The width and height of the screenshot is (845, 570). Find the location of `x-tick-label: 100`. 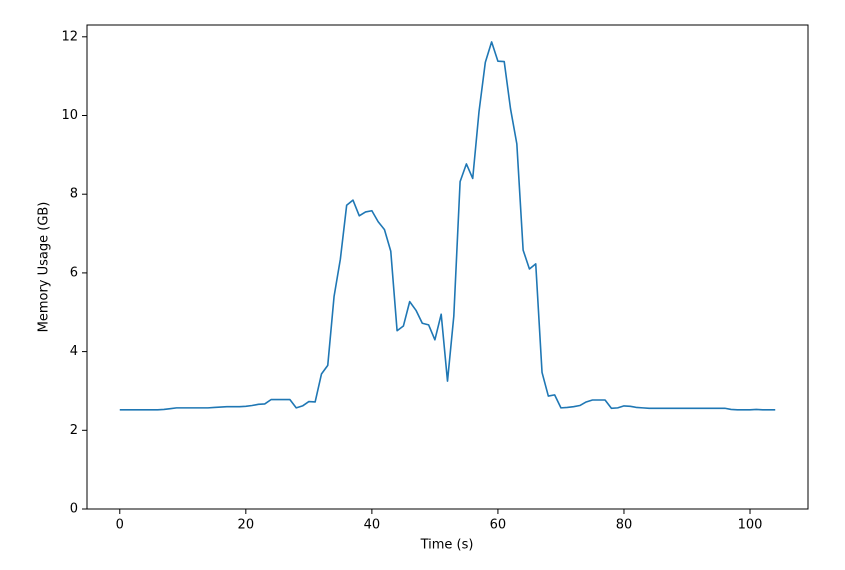

x-tick-label: 100 is located at coordinates (750, 525).